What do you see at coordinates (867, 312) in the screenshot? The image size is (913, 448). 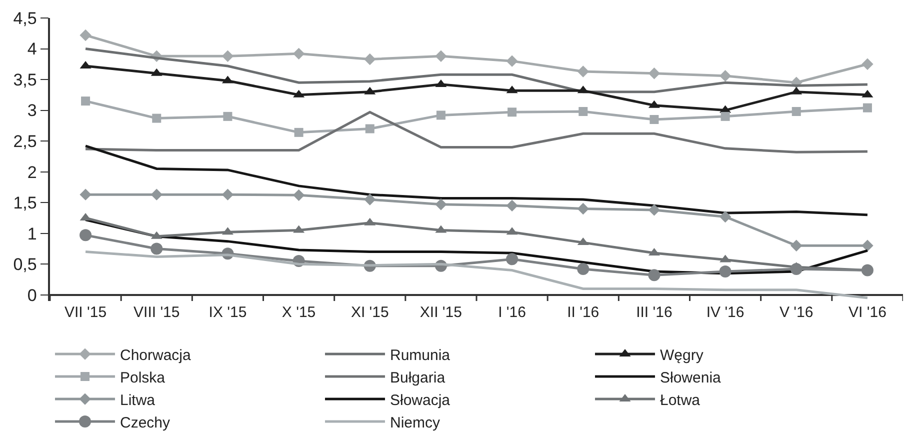 I see `x-tick-label: VI '16` at bounding box center [867, 312].